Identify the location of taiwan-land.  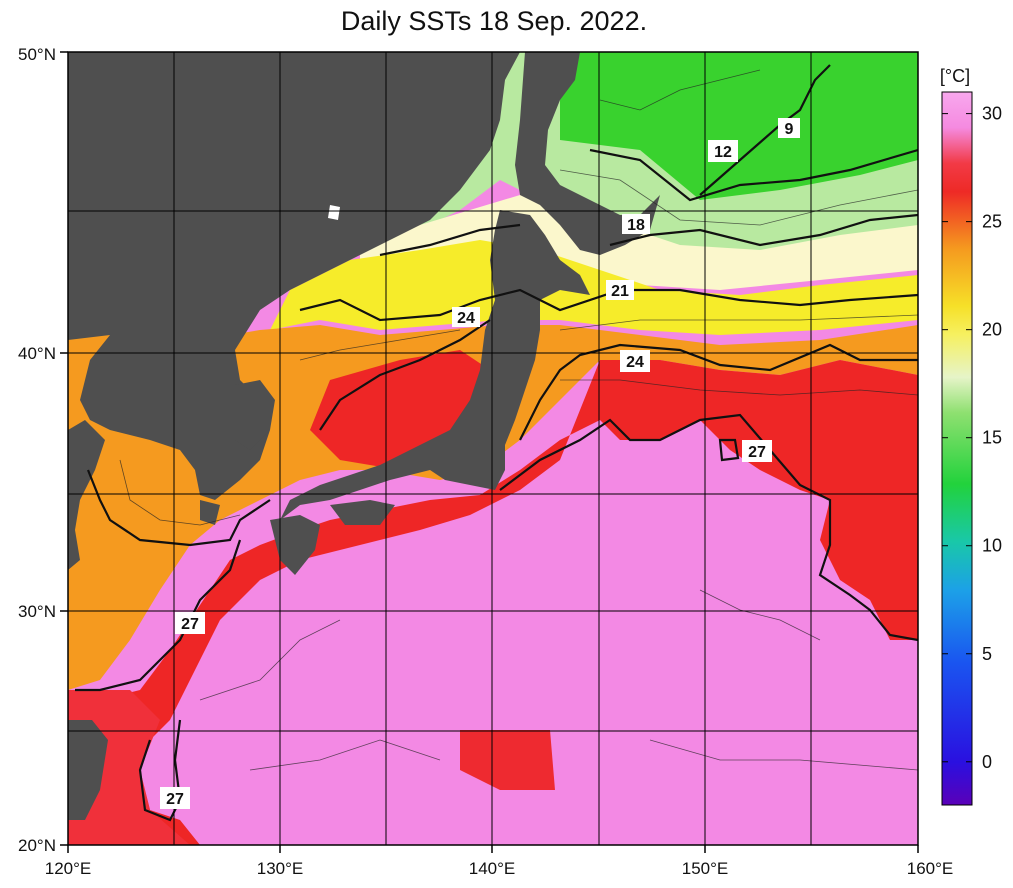
(88, 770).